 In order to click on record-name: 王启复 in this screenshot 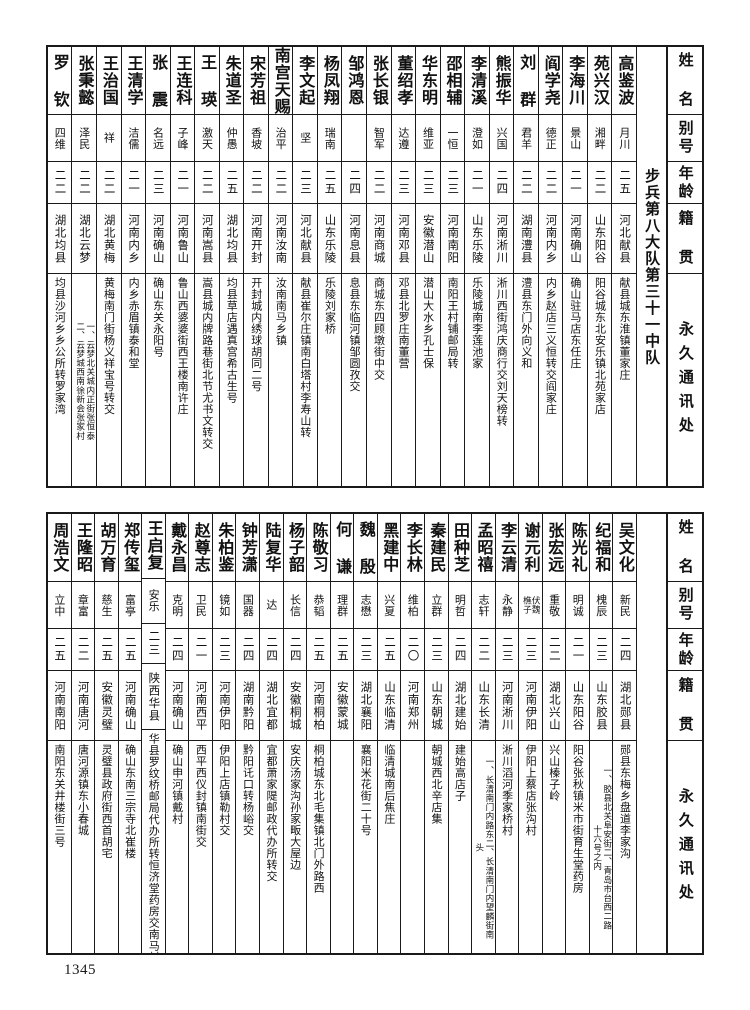, I will do `click(154, 546)`.